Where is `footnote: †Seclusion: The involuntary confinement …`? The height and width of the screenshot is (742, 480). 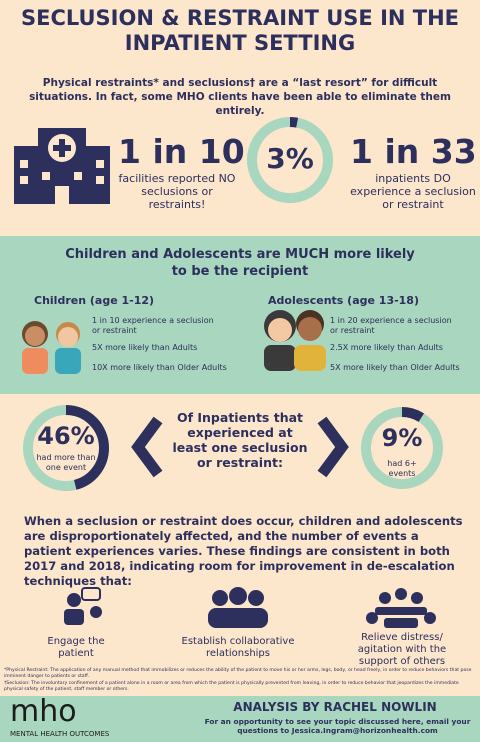 footnote: †Seclusion: The involuntary confinement … is located at coordinates (231, 686).